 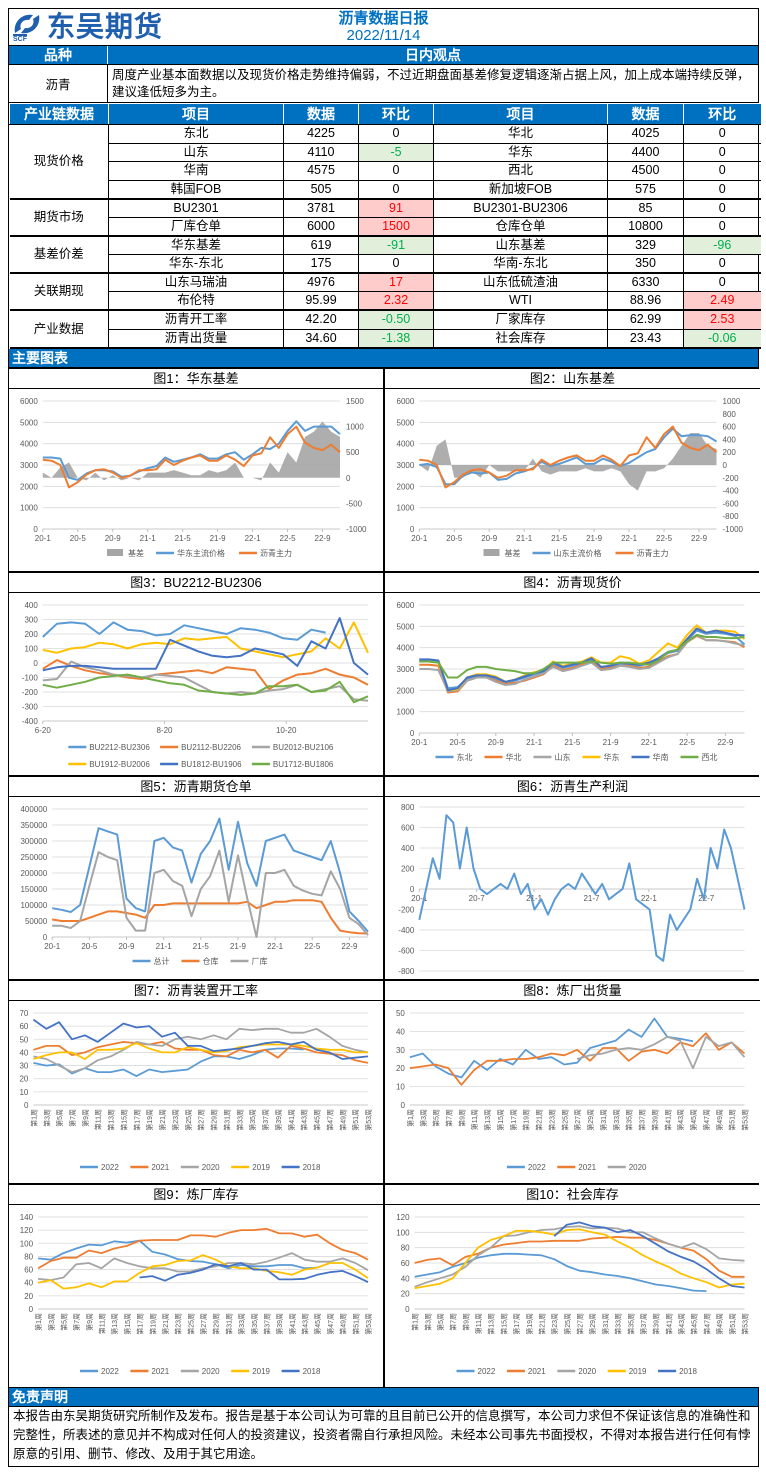 I want to click on series-line-沥青主力, so click(x=568, y=457).